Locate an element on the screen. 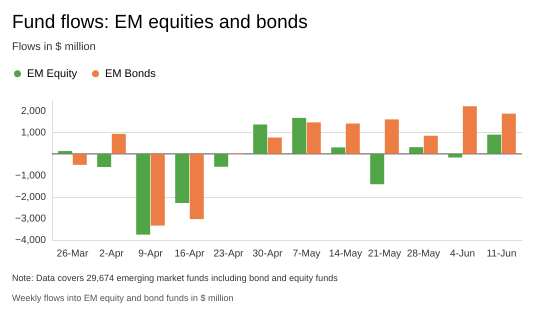  x-tick-label: 11-Jun is located at coordinates (501, 254).